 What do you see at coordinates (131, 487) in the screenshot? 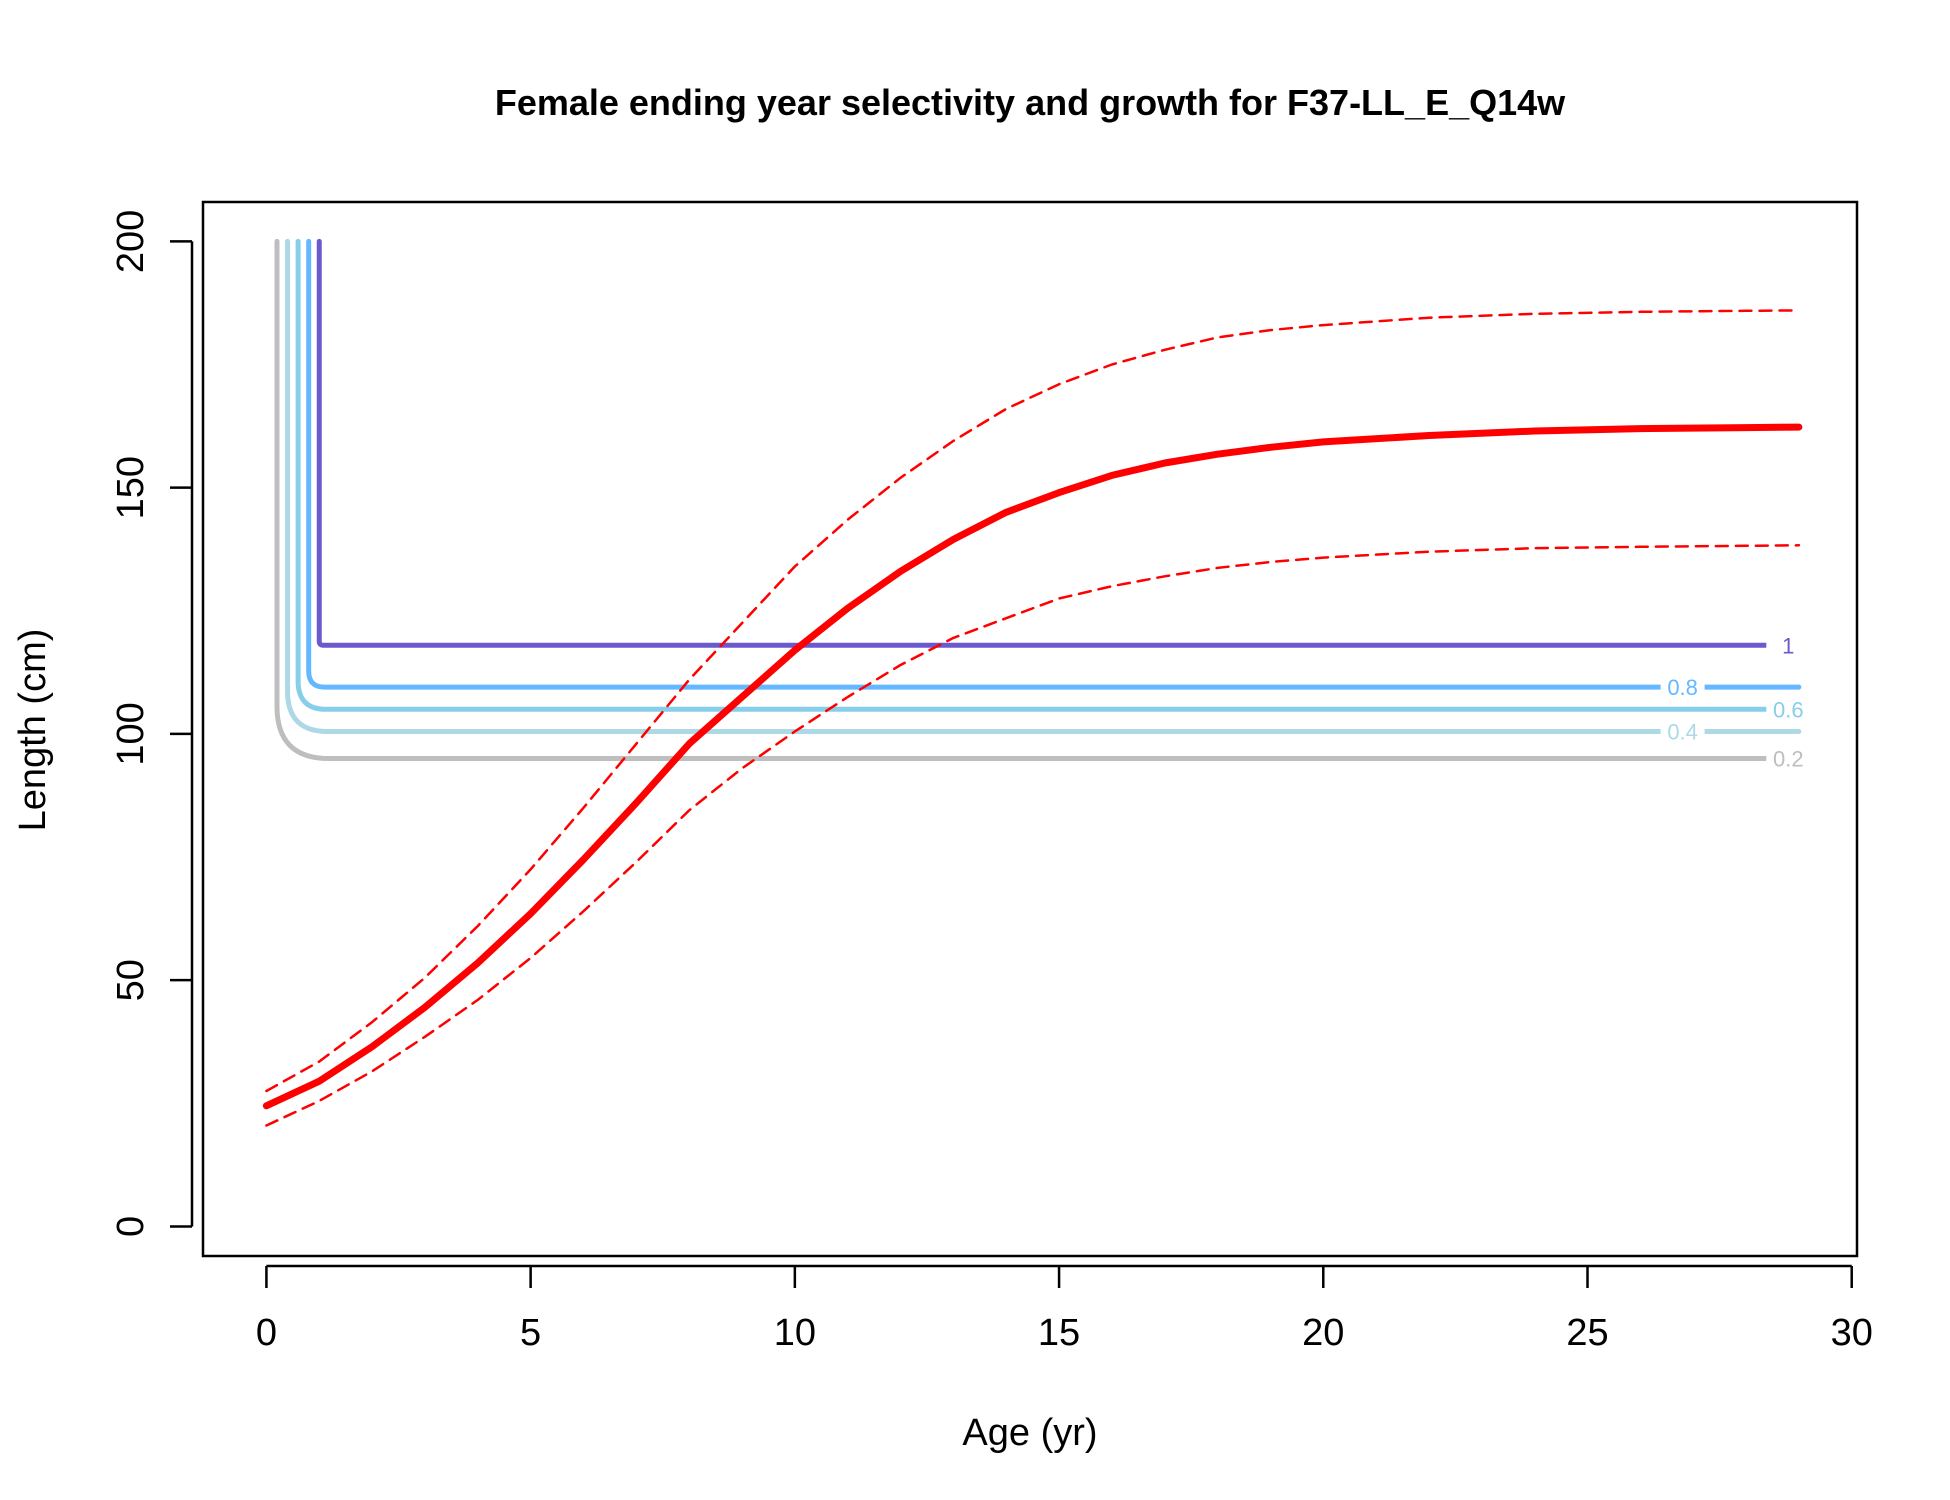
I see `y-tick-label: 150` at bounding box center [131, 487].